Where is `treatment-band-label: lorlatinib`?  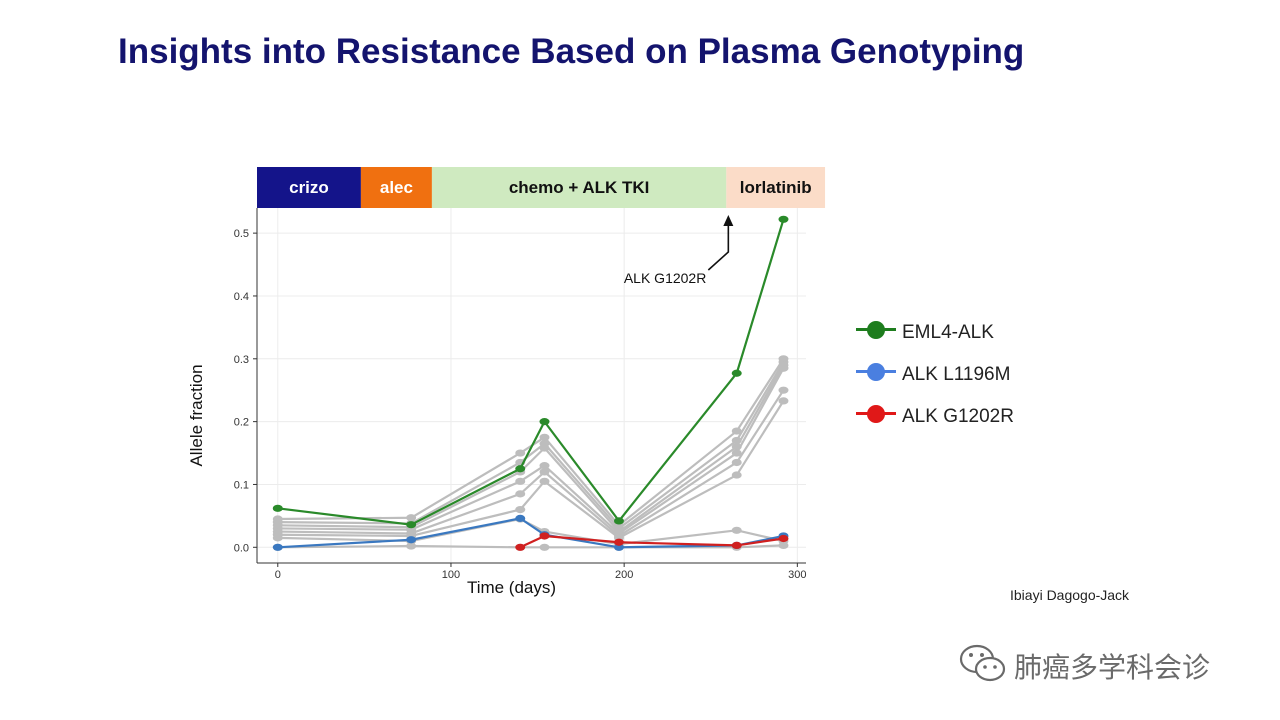 treatment-band-label: lorlatinib is located at coordinates (776, 187).